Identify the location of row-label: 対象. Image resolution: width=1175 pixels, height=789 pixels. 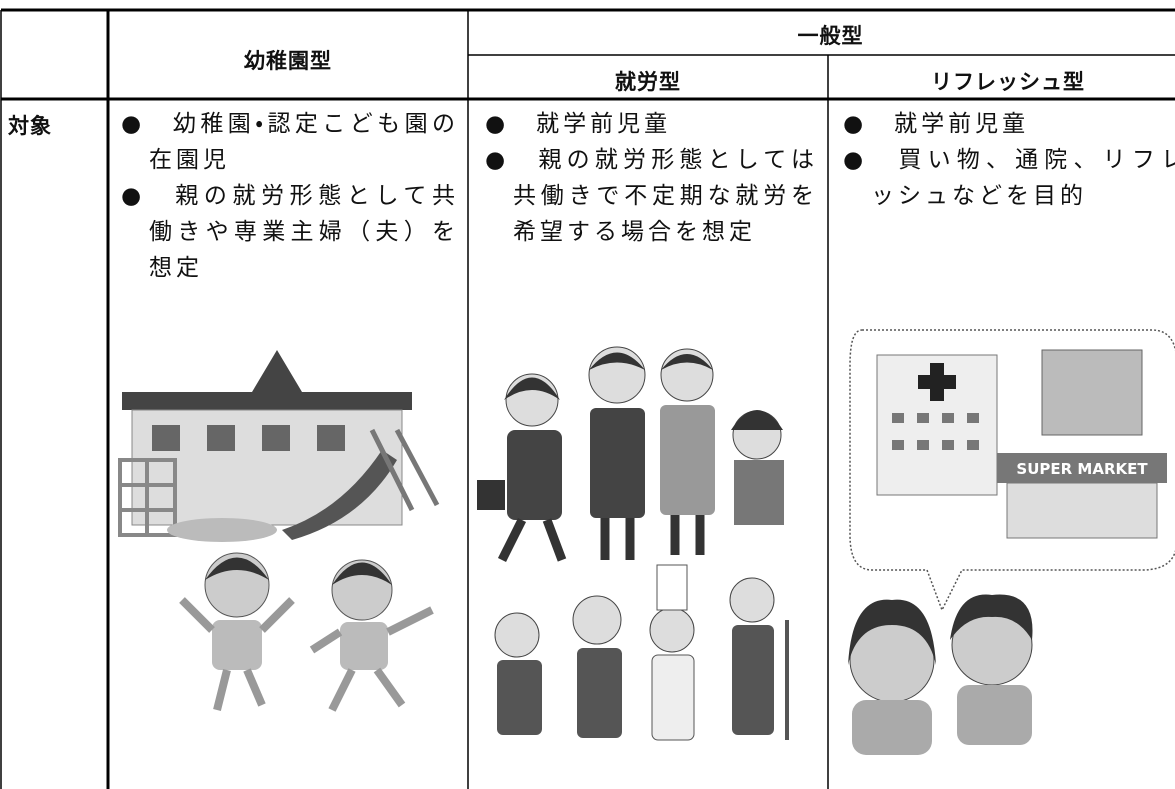
(30, 126).